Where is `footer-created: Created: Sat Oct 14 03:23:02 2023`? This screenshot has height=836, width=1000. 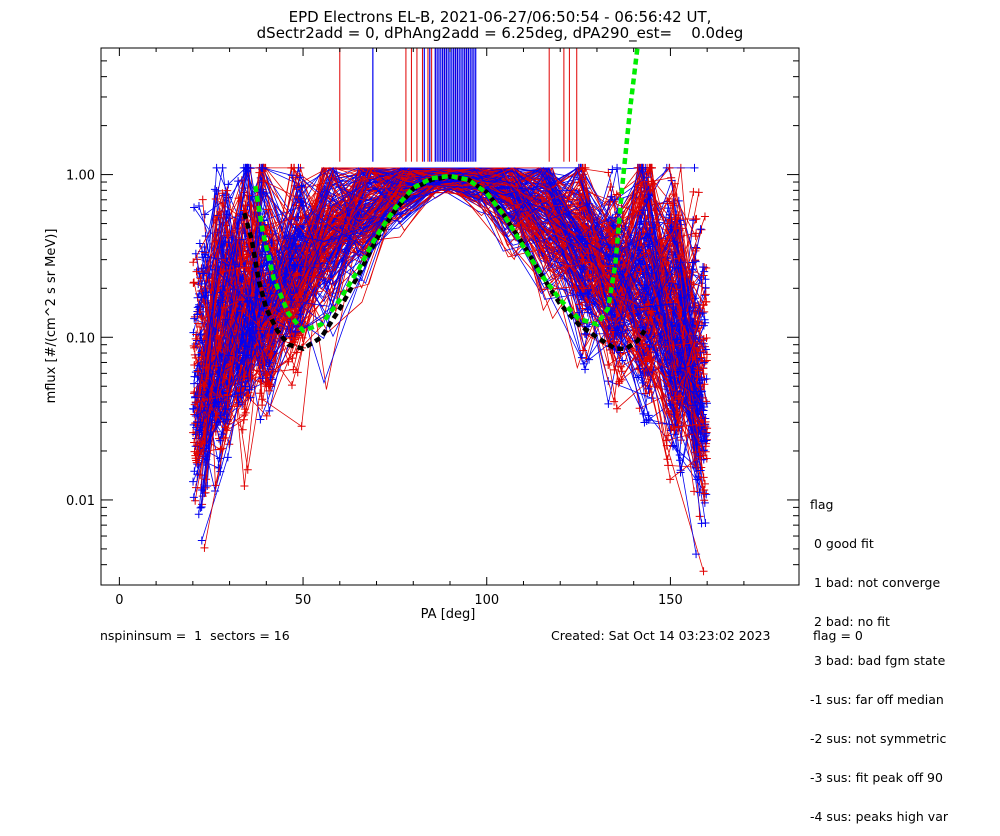
footer-created: Created: Sat Oct 14 03:23:02 2023 is located at coordinates (661, 635).